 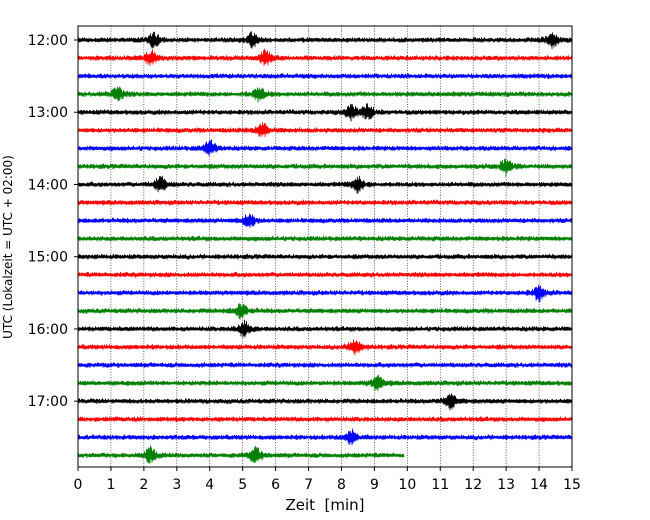 What do you see at coordinates (48, 402) in the screenshot?
I see `y-tick-label: 17:00` at bounding box center [48, 402].